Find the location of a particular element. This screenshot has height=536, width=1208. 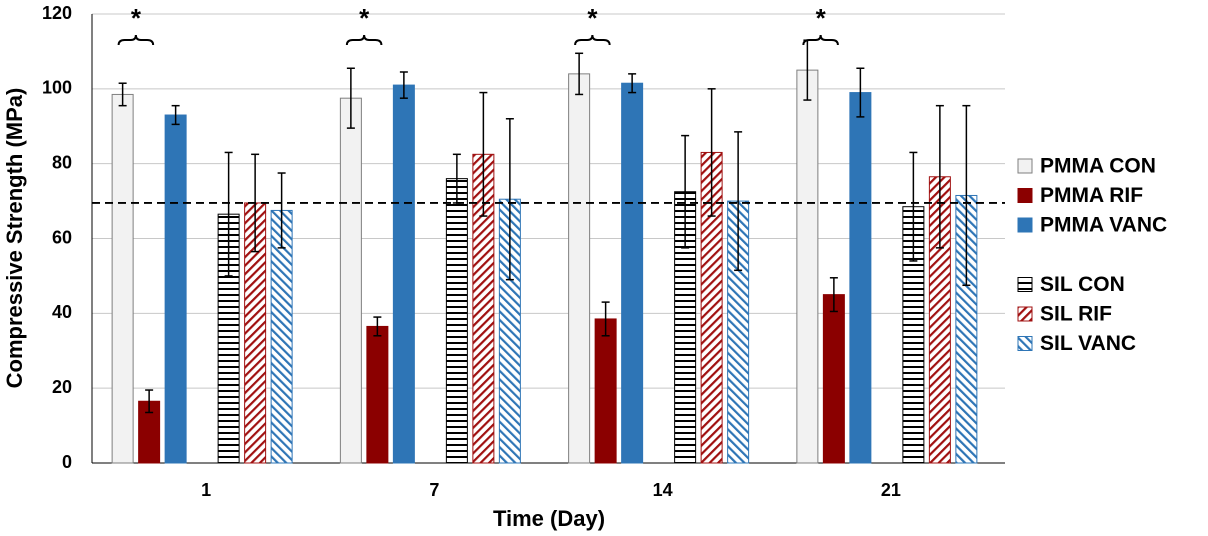

legend-label: SIL CON is located at coordinates (1082, 284).